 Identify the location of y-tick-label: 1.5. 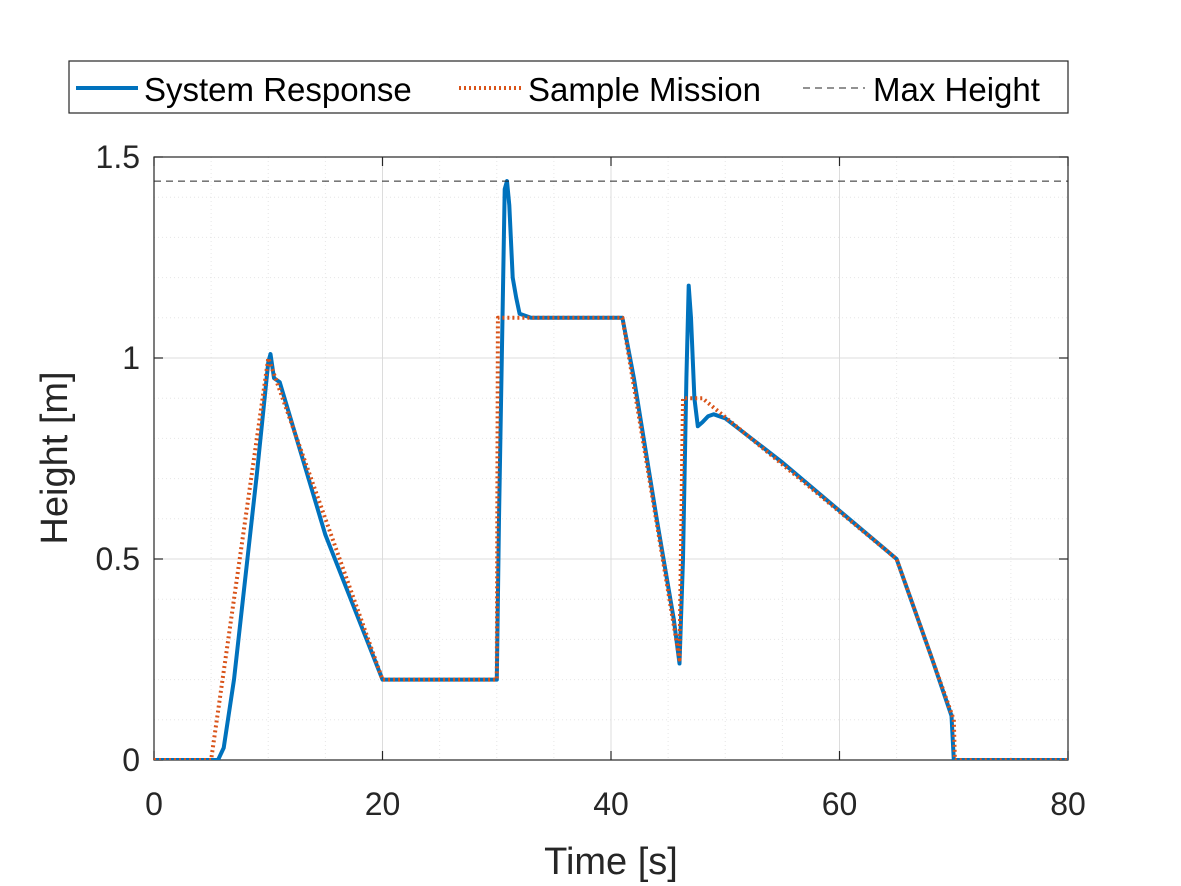
(118, 157).